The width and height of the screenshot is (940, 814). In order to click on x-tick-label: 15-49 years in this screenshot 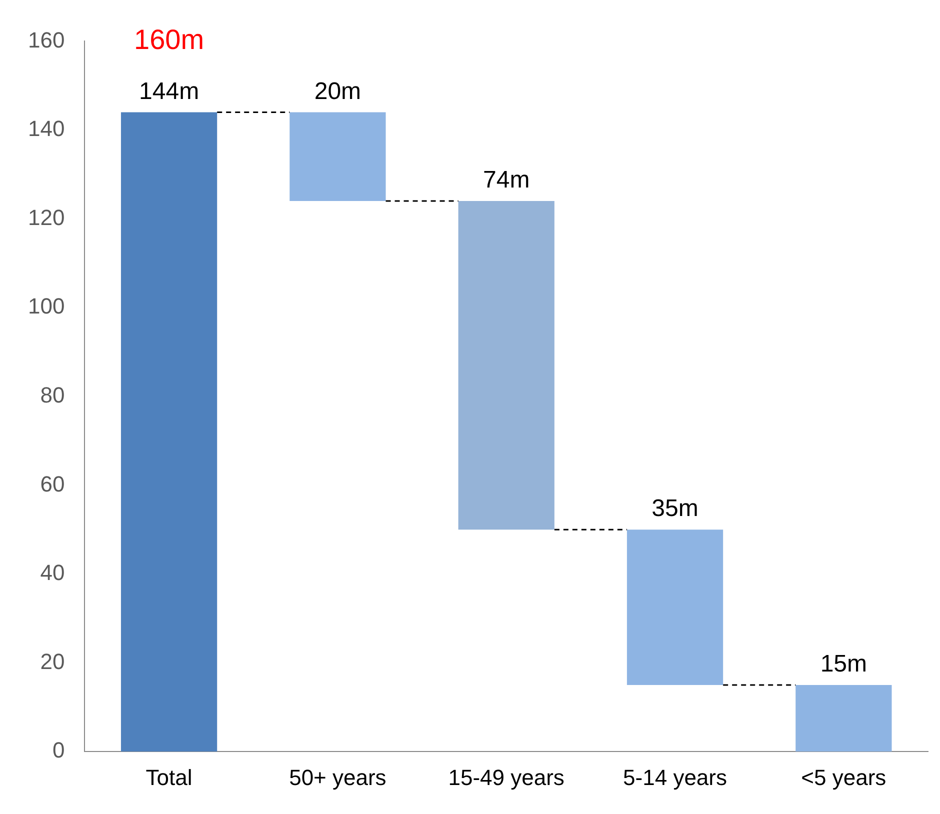, I will do `click(506, 777)`.